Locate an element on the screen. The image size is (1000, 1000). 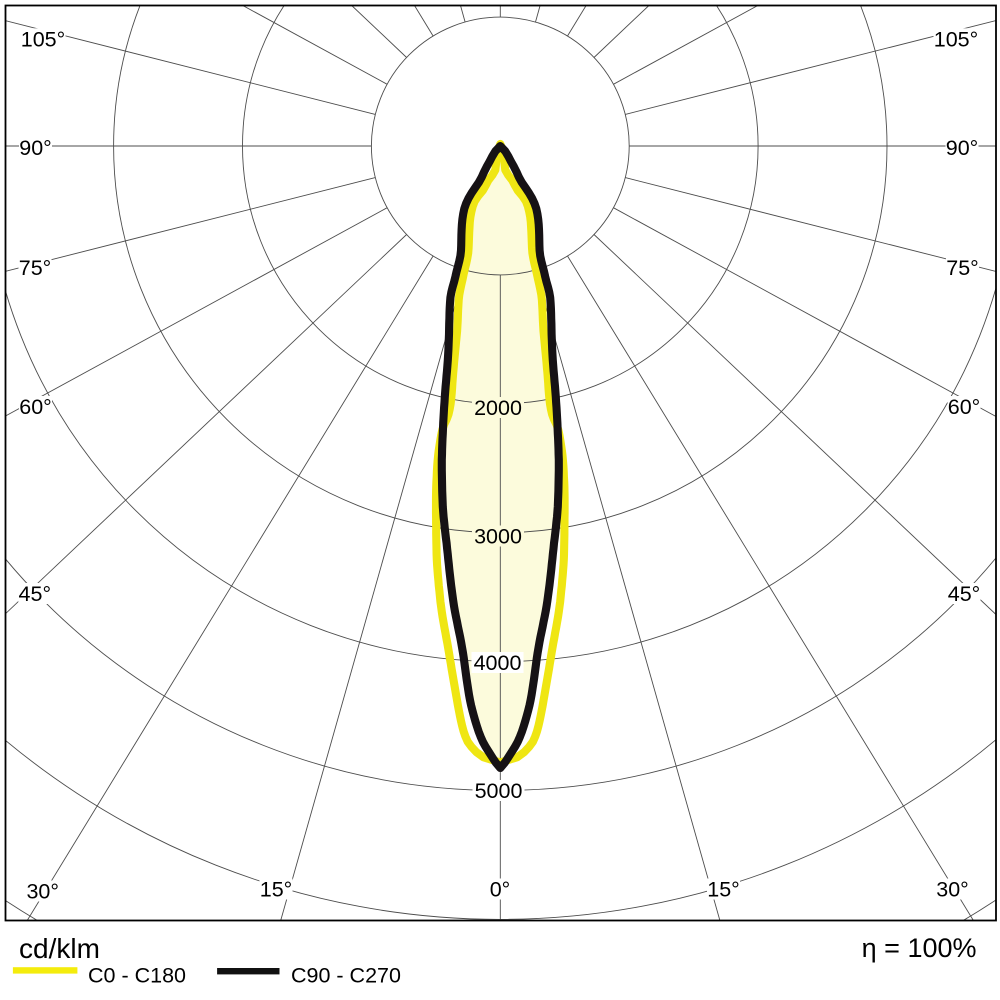
svg-text: 2000 is located at coordinates (498, 408).